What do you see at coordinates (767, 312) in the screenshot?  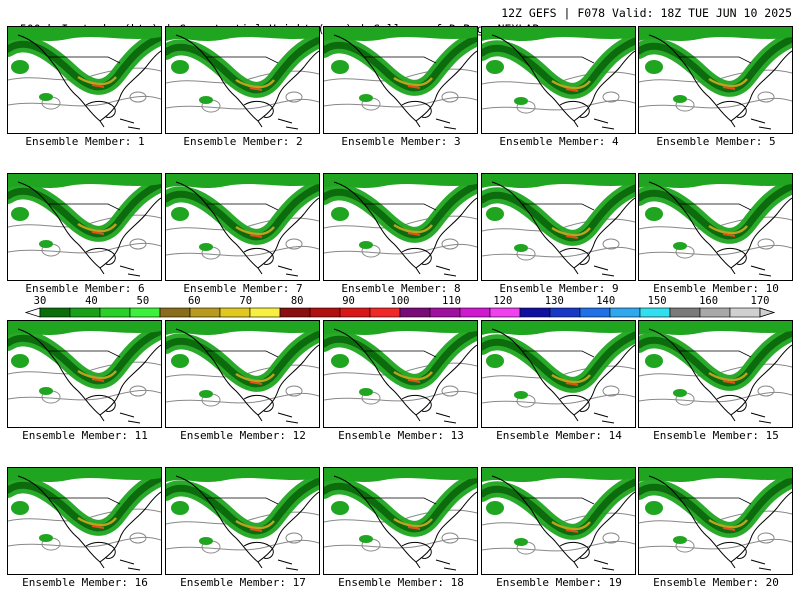 I see `colorbar-arrow-right` at bounding box center [767, 312].